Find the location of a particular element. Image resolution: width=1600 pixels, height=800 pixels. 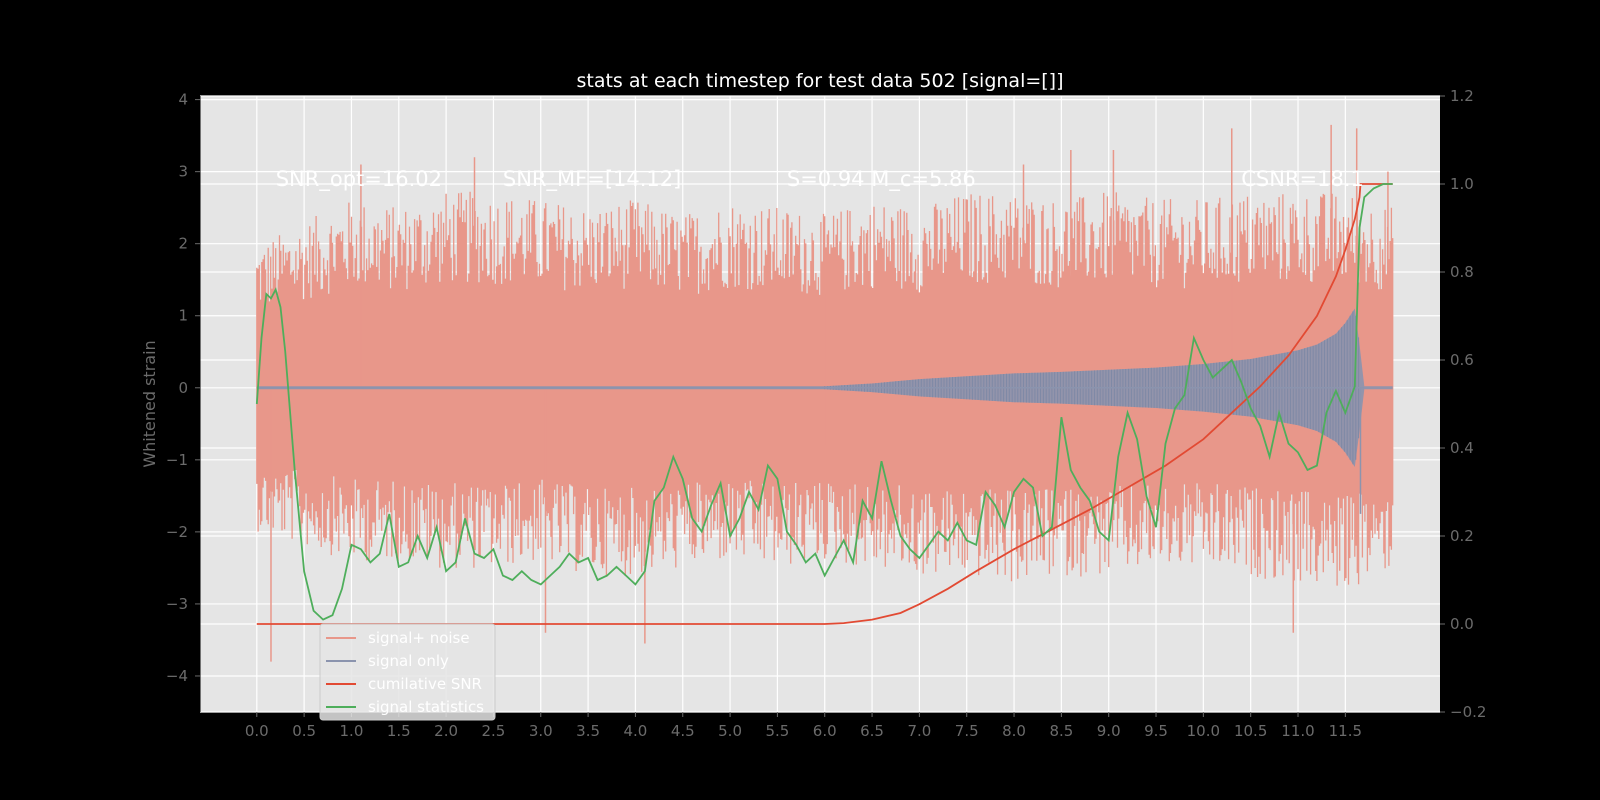

x-tick-label: 8.0 is located at coordinates (1014, 731).